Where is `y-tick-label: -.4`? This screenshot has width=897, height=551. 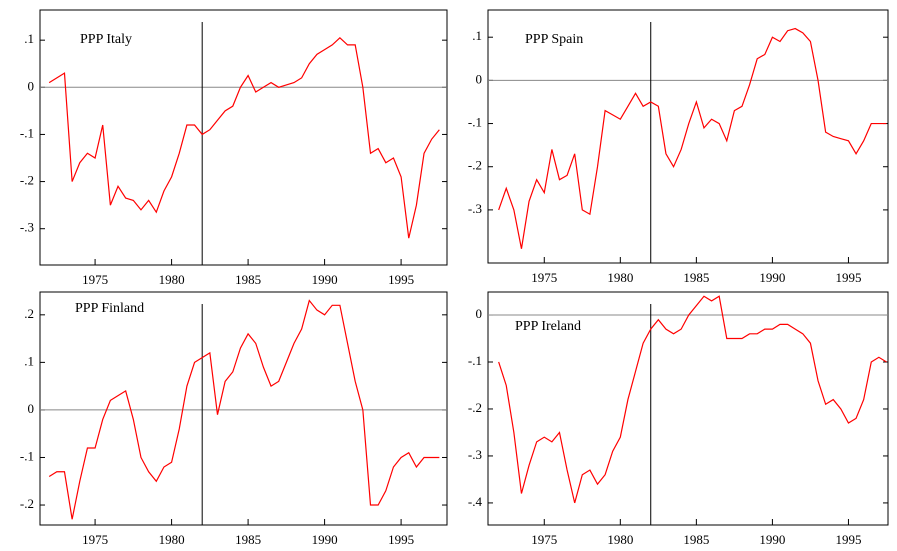 y-tick-label: -.4 is located at coordinates (475, 501).